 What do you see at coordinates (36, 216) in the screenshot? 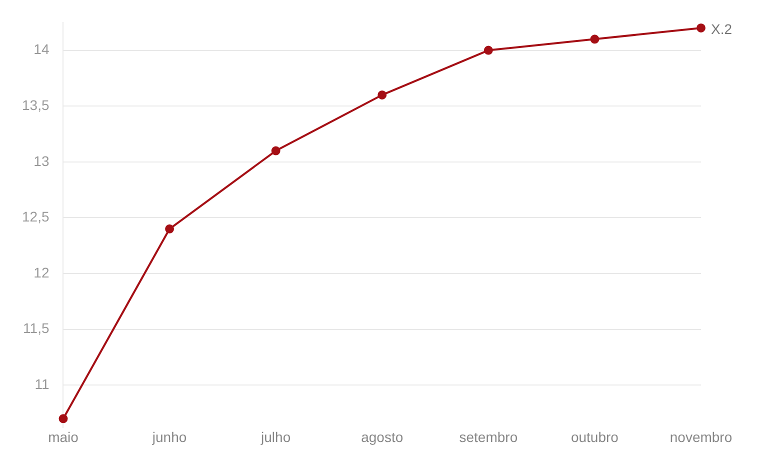
I see `y-tick-label: 12,5` at bounding box center [36, 216].